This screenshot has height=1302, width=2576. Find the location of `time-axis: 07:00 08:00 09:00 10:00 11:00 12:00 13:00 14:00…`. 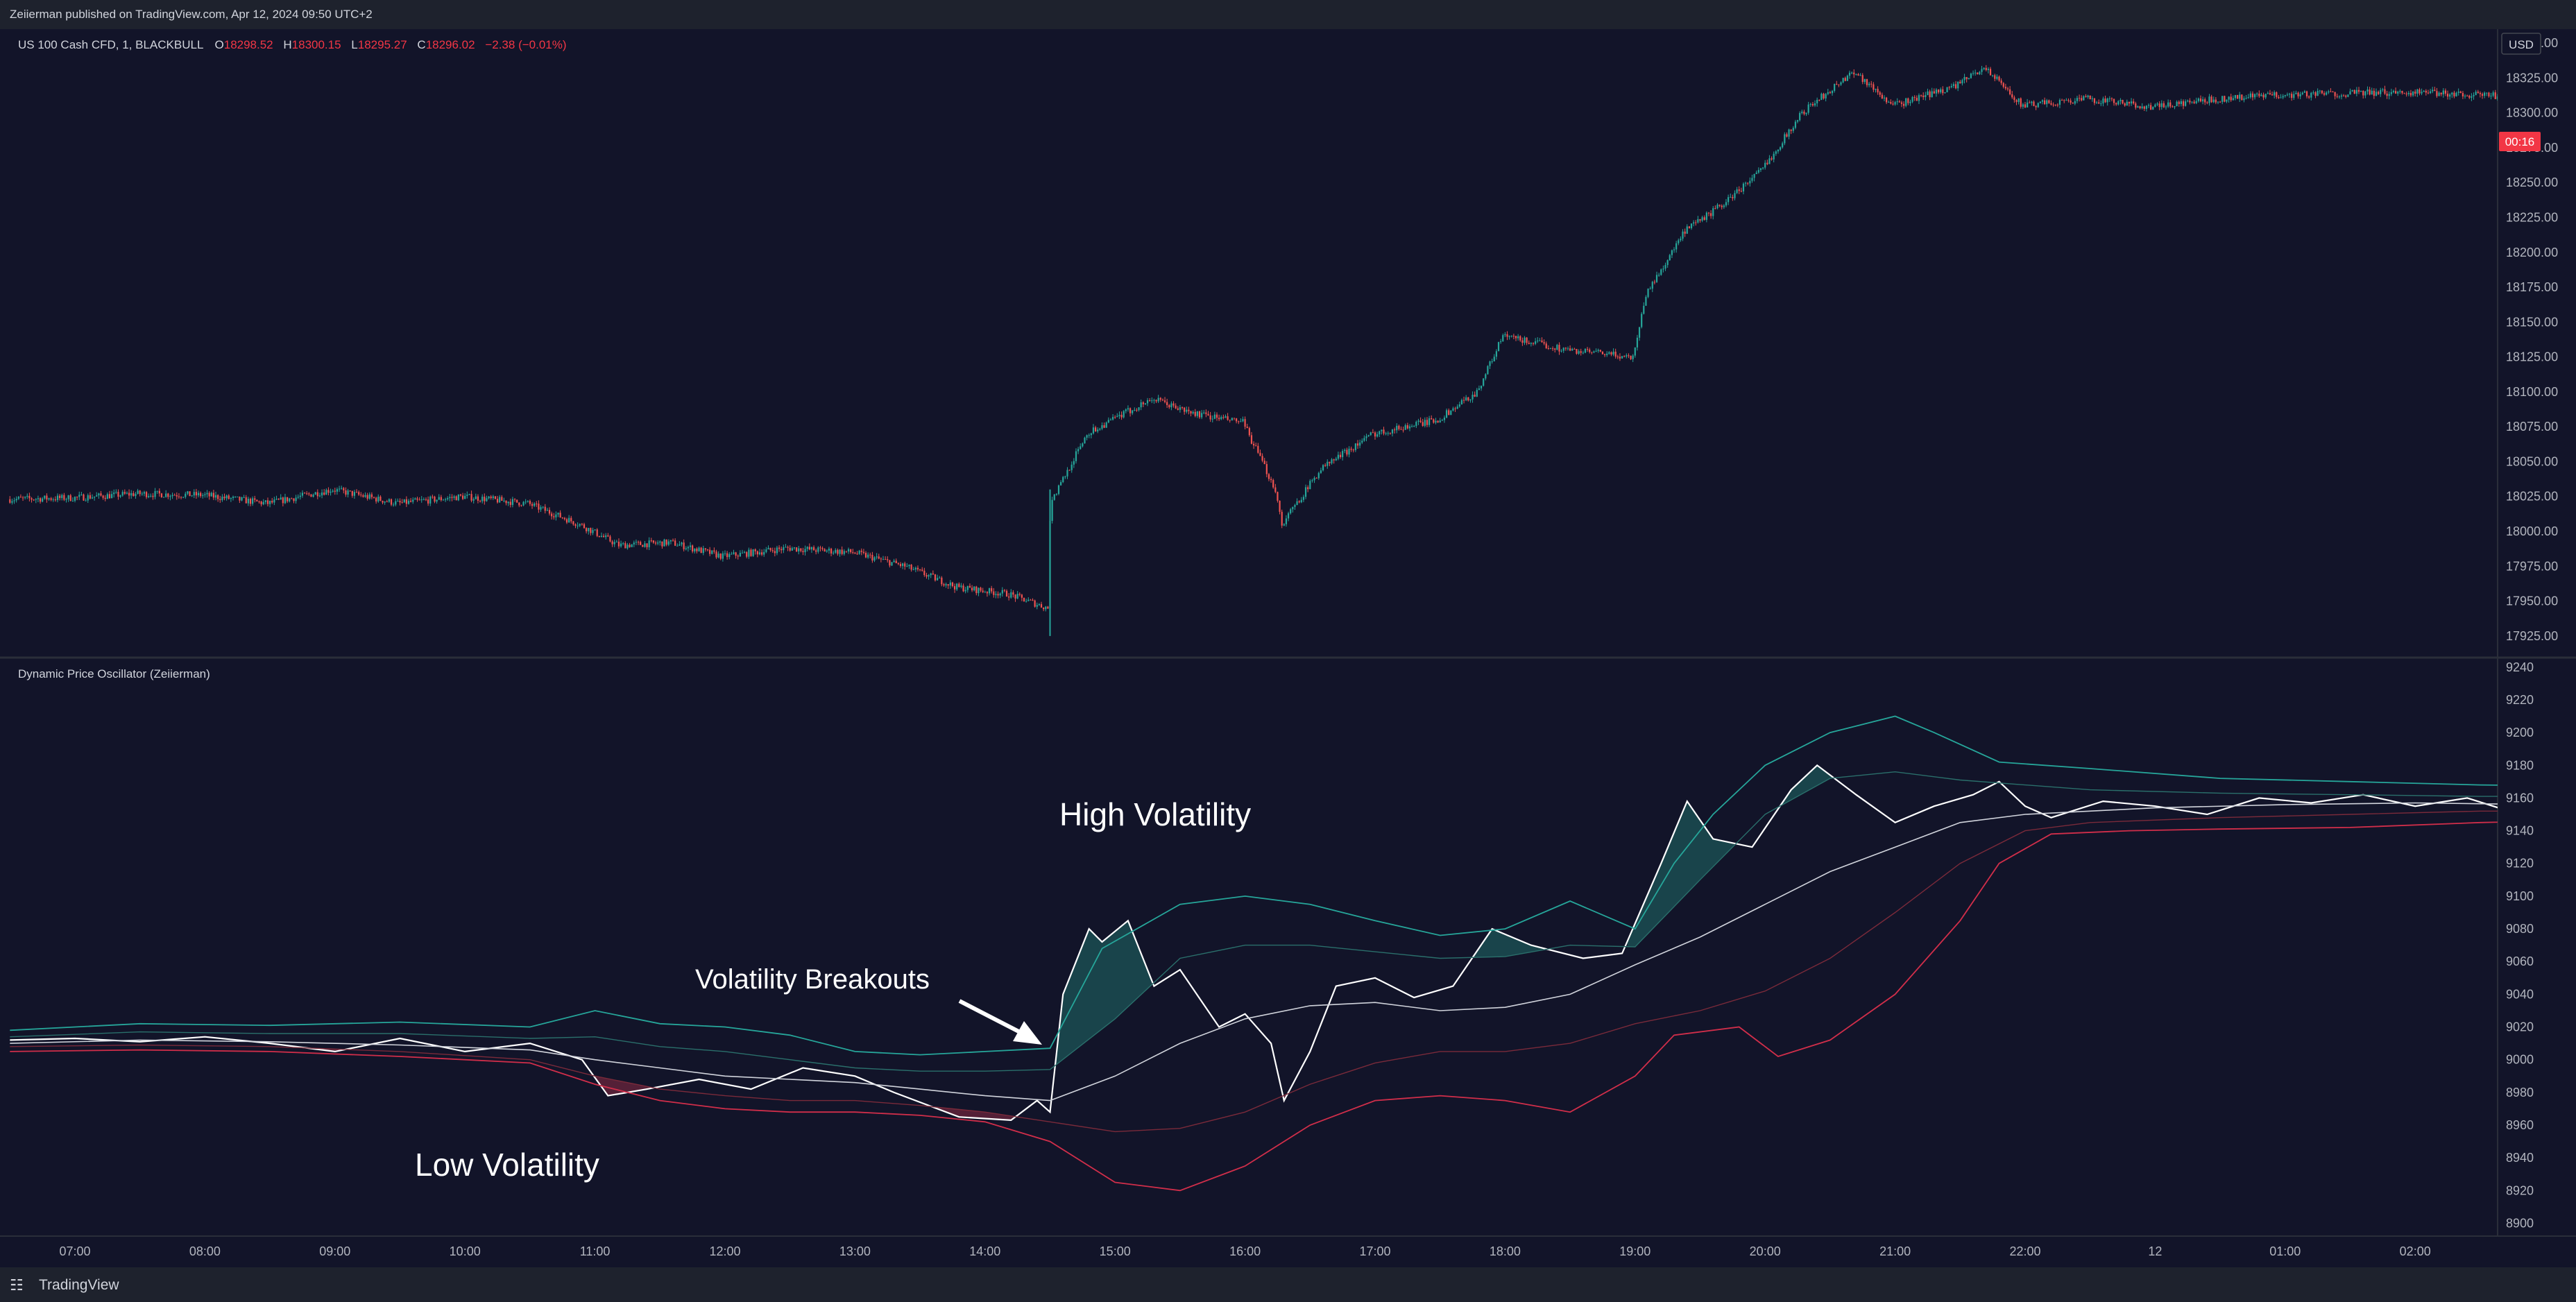

time-axis: 07:00 08:00 09:00 10:00 11:00 12:00 13:00 14:00… is located at coordinates (1244, 1251).